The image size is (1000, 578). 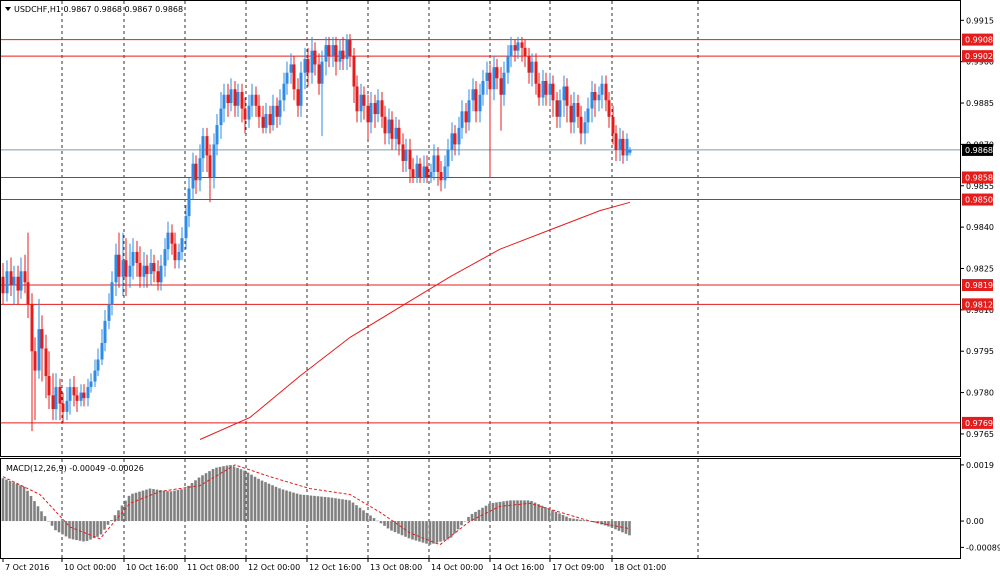 What do you see at coordinates (980, 351) in the screenshot?
I see `price-tick-label: 0.9795` at bounding box center [980, 351].